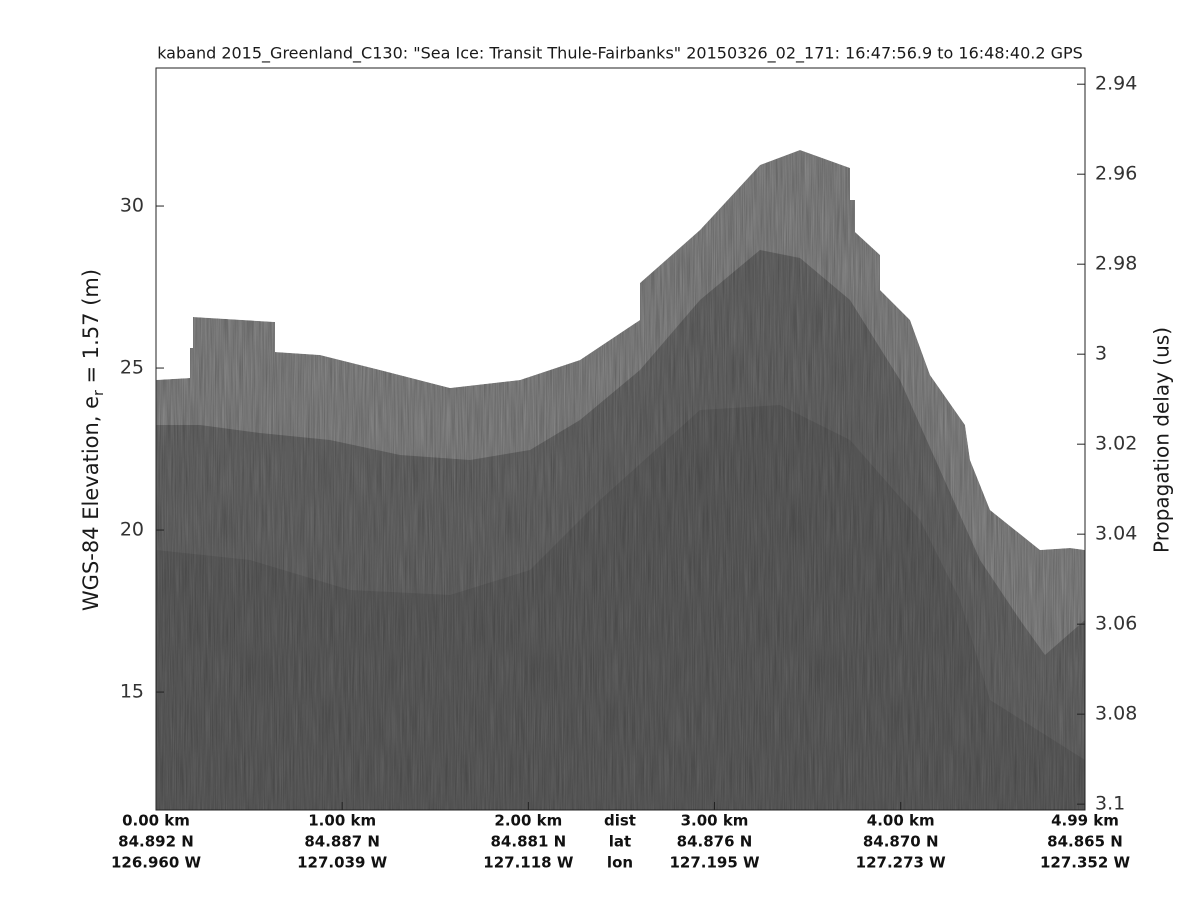  What do you see at coordinates (156, 842) in the screenshot?
I see `x-tick-lat: 84.892 N` at bounding box center [156, 842].